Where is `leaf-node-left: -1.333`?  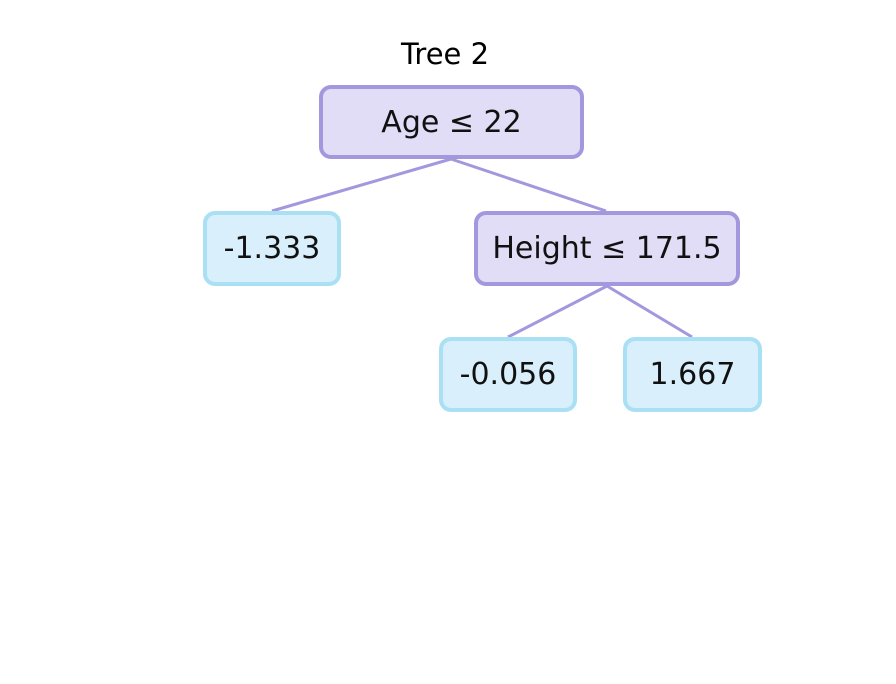 leaf-node-left: -1.333 is located at coordinates (272, 248).